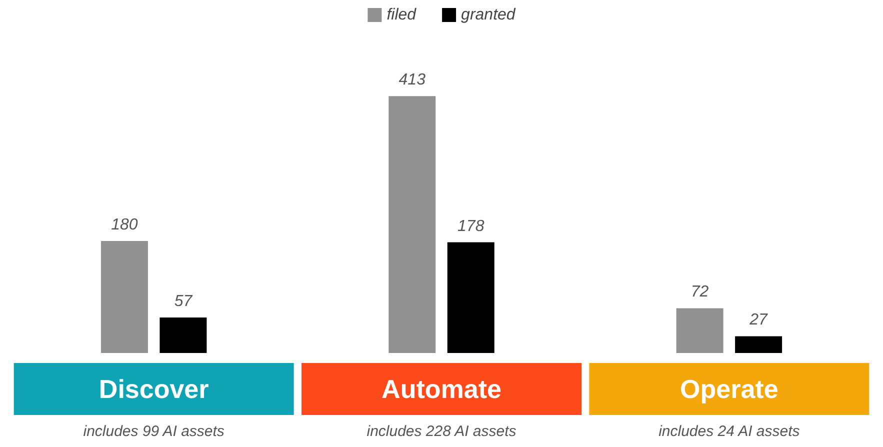  Describe the element at coordinates (442, 389) in the screenshot. I see `x-tick-label: Automate` at that location.